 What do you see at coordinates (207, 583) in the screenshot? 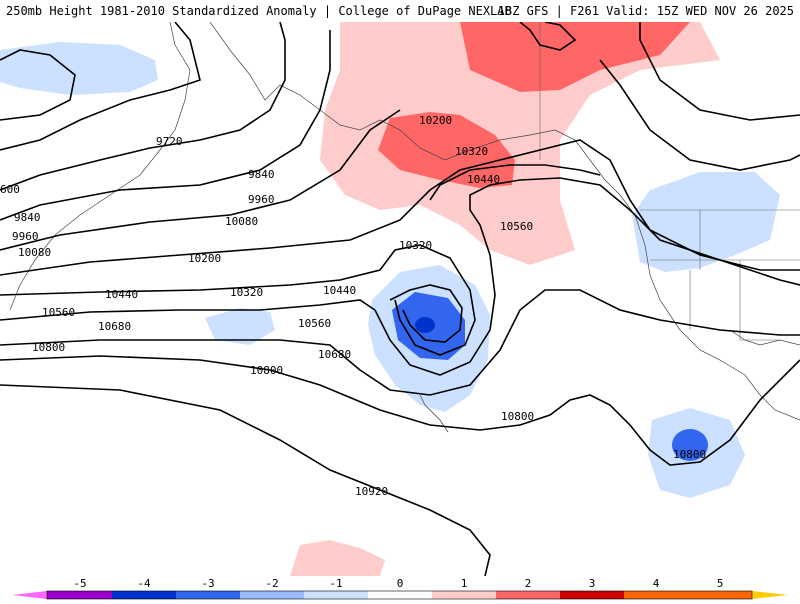
I see `colorbar-tick-label: -3` at bounding box center [207, 583].